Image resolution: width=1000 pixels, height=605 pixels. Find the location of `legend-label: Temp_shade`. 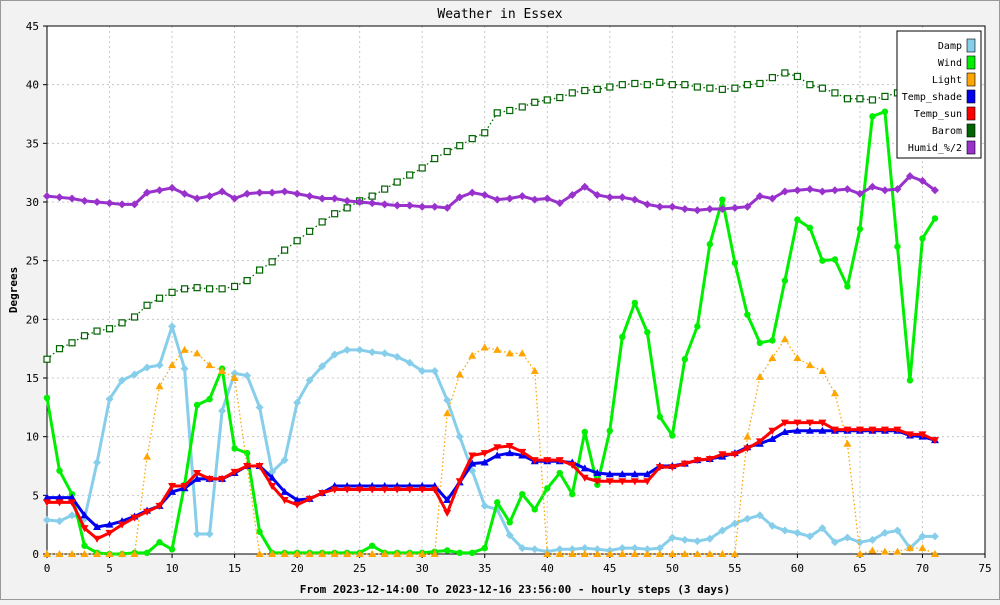

legend-label: Temp_shade is located at coordinates (932, 97).